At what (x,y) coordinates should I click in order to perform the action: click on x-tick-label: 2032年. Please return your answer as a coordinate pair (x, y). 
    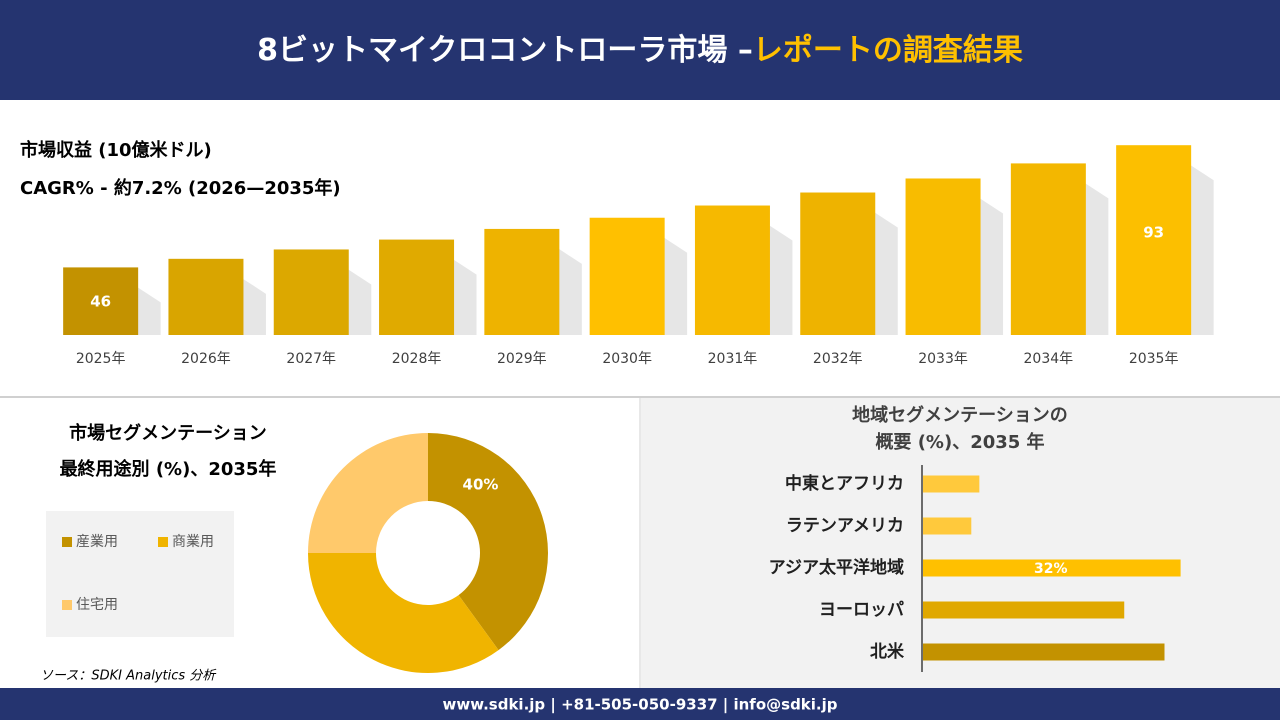
    Looking at the image, I should click on (838, 359).